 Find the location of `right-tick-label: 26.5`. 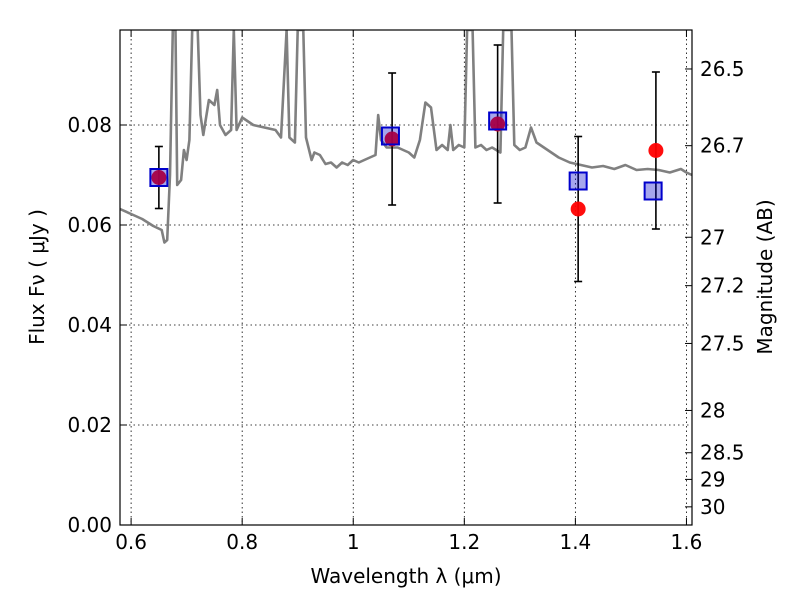

right-tick-label: 26.5 is located at coordinates (722, 69).